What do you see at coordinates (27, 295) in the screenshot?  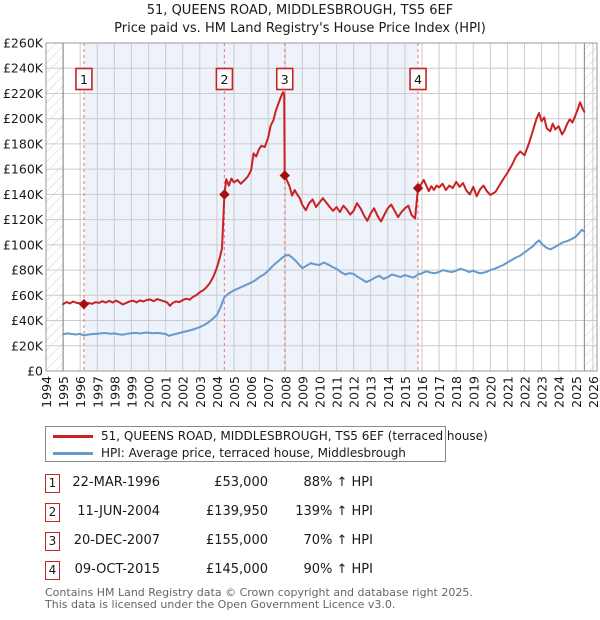 I see `svg-text: £60K` at bounding box center [27, 295].